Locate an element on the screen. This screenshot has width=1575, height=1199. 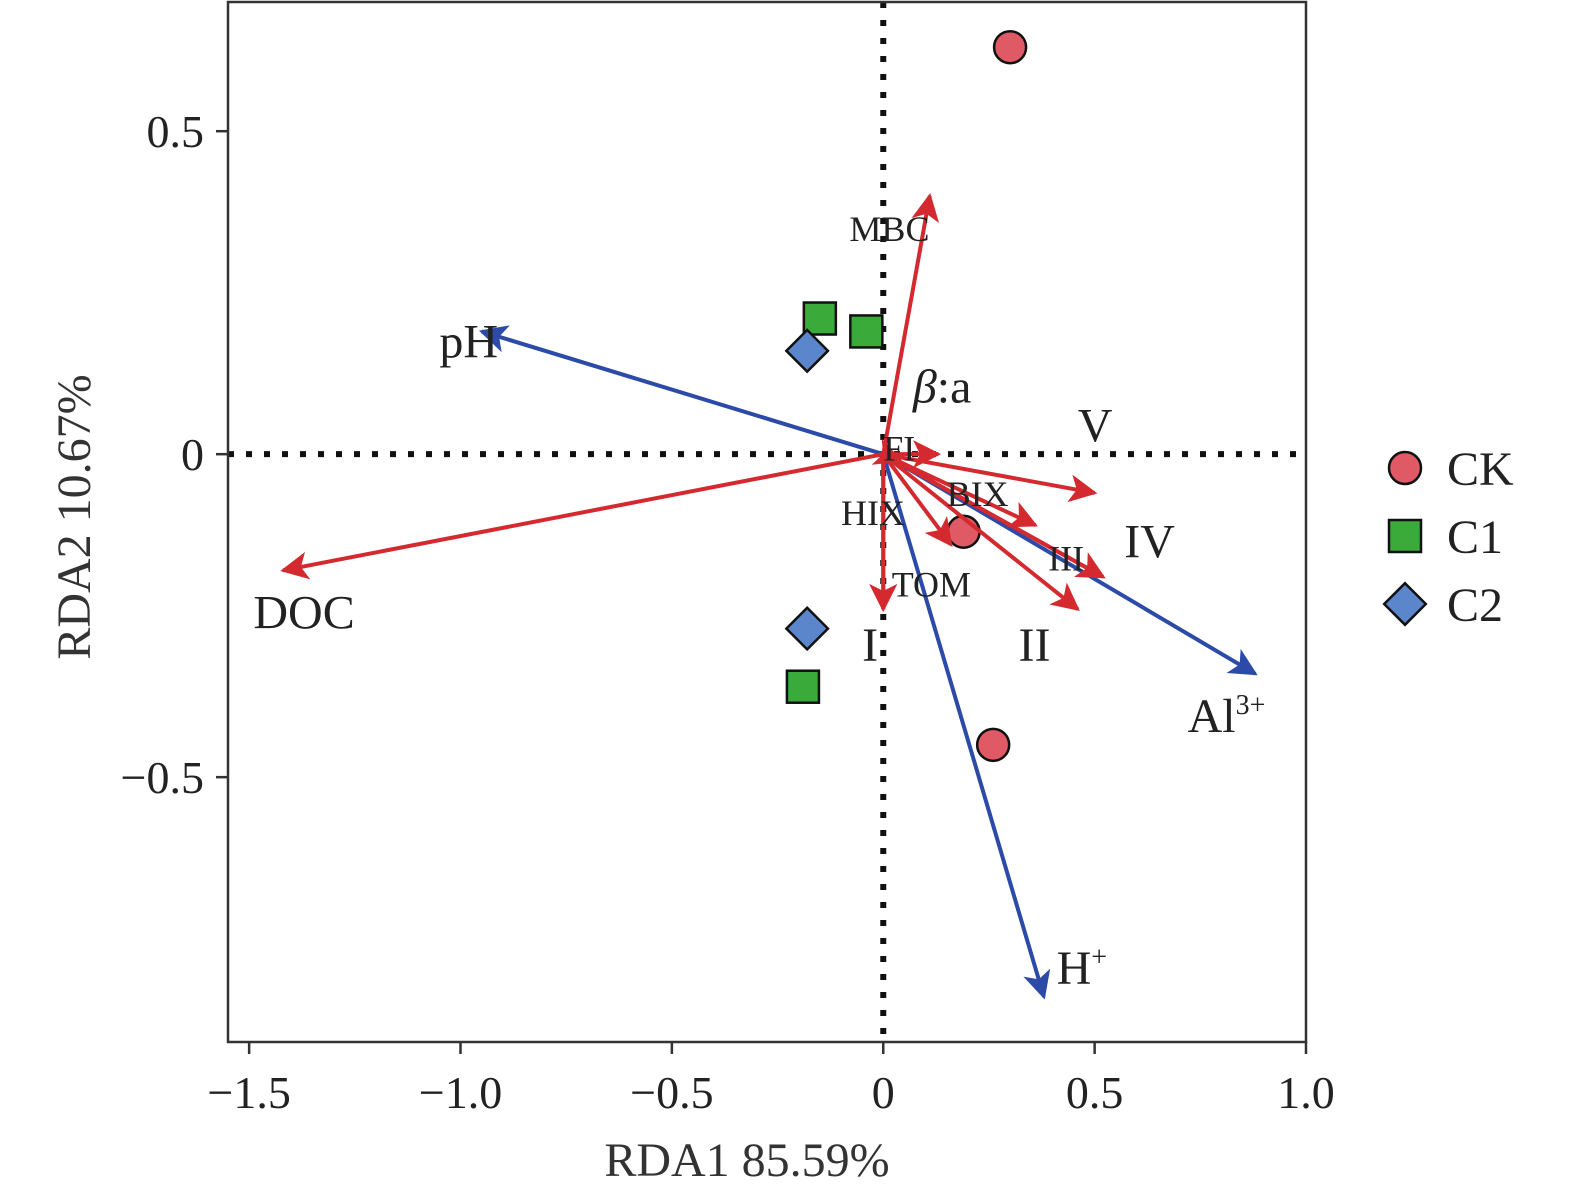
vector-label-fi-6: FI is located at coordinates (899, 449).